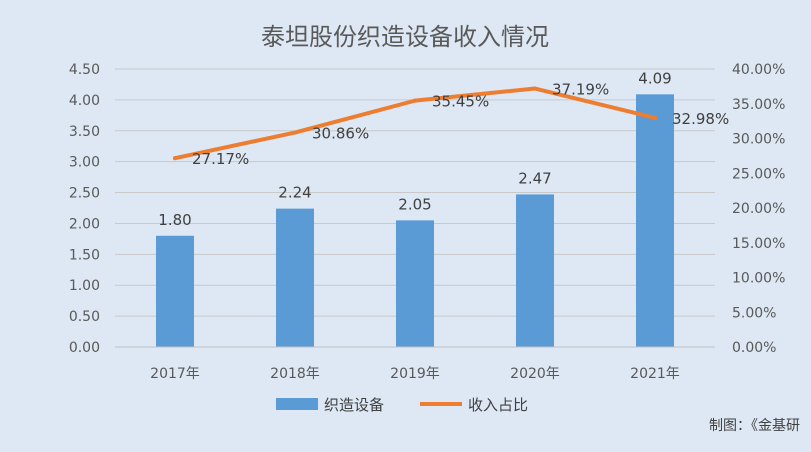 The image size is (811, 452). I want to click on line-value-label: 32.98%, so click(700, 119).